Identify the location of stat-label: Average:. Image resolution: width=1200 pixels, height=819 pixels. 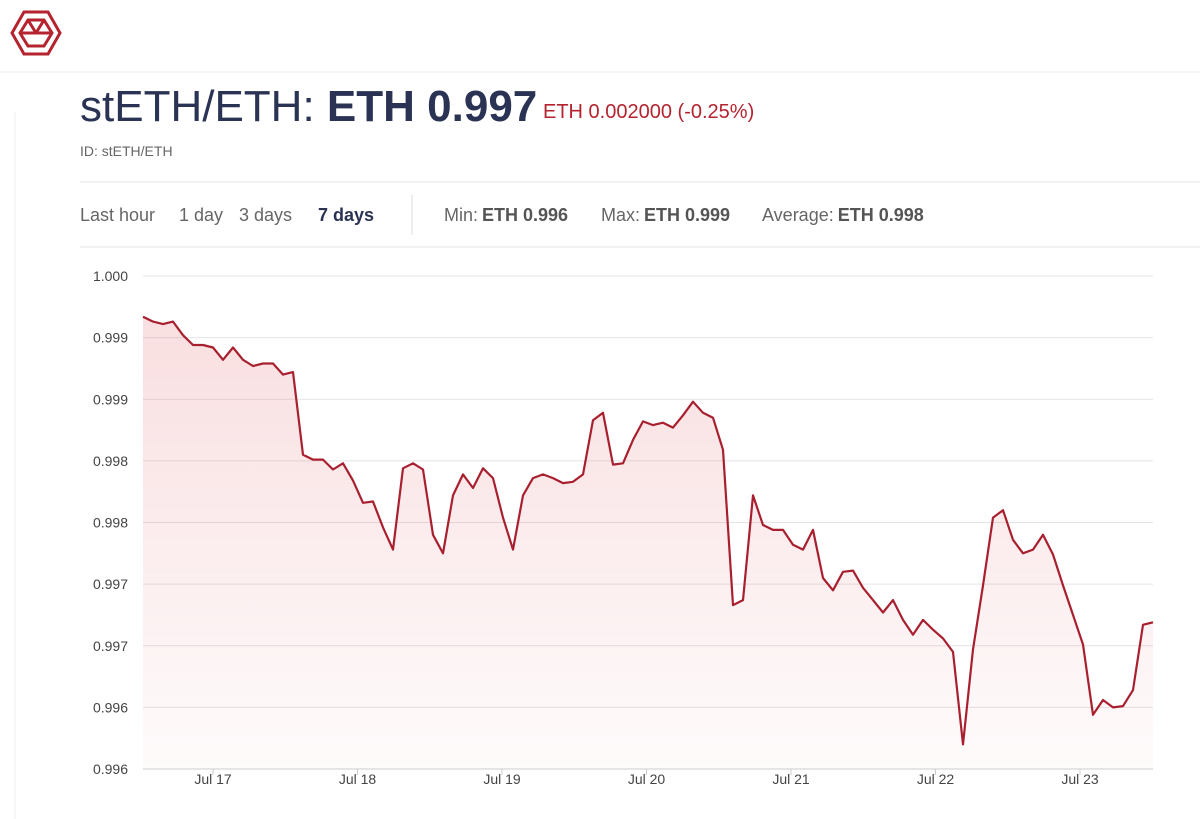
(798, 215).